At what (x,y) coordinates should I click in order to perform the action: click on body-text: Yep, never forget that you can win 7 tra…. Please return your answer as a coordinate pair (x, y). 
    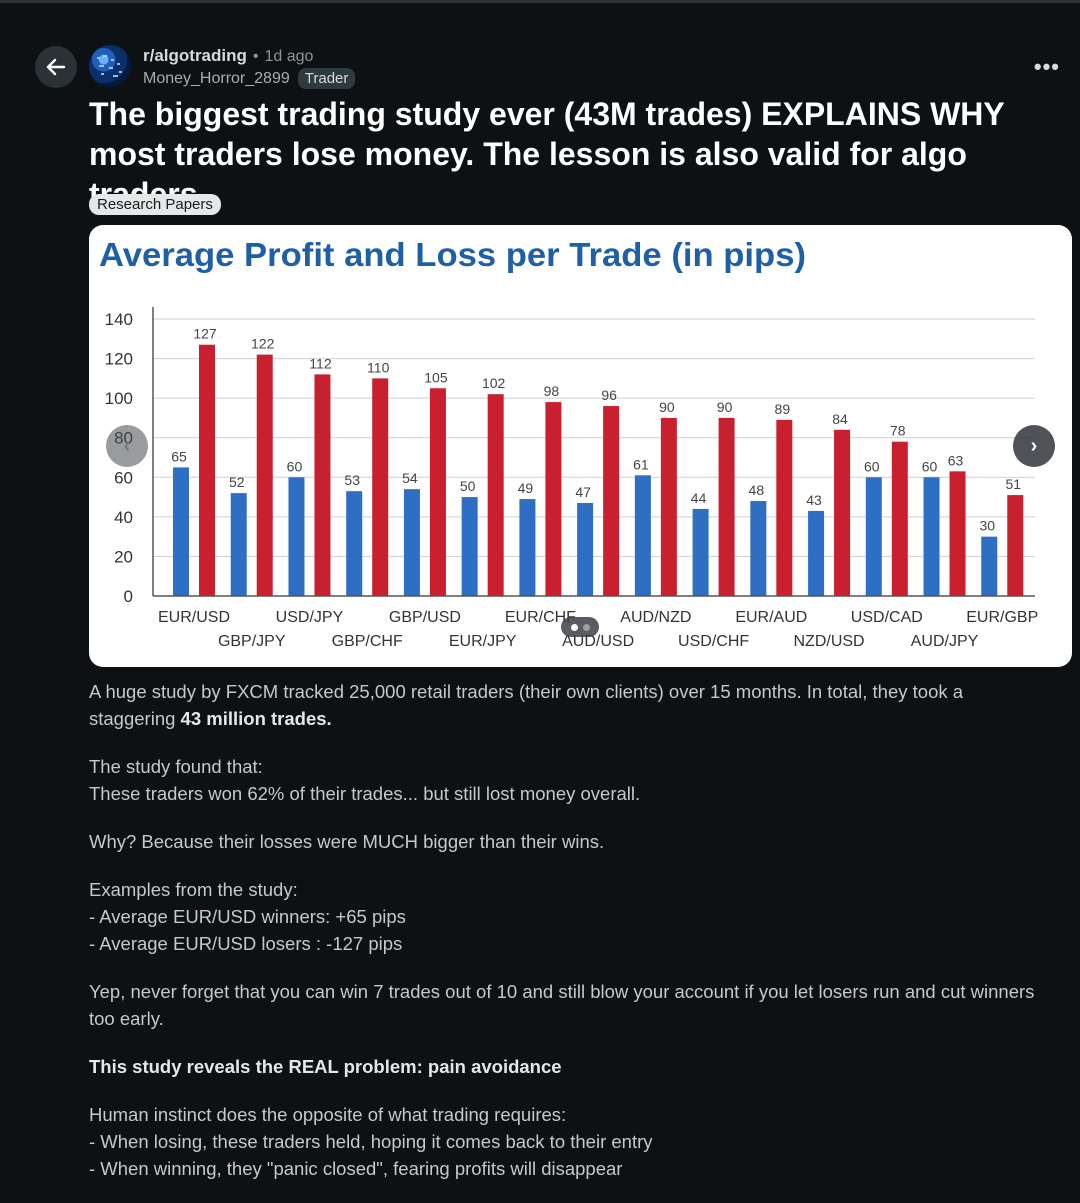
    Looking at the image, I should click on (562, 1005).